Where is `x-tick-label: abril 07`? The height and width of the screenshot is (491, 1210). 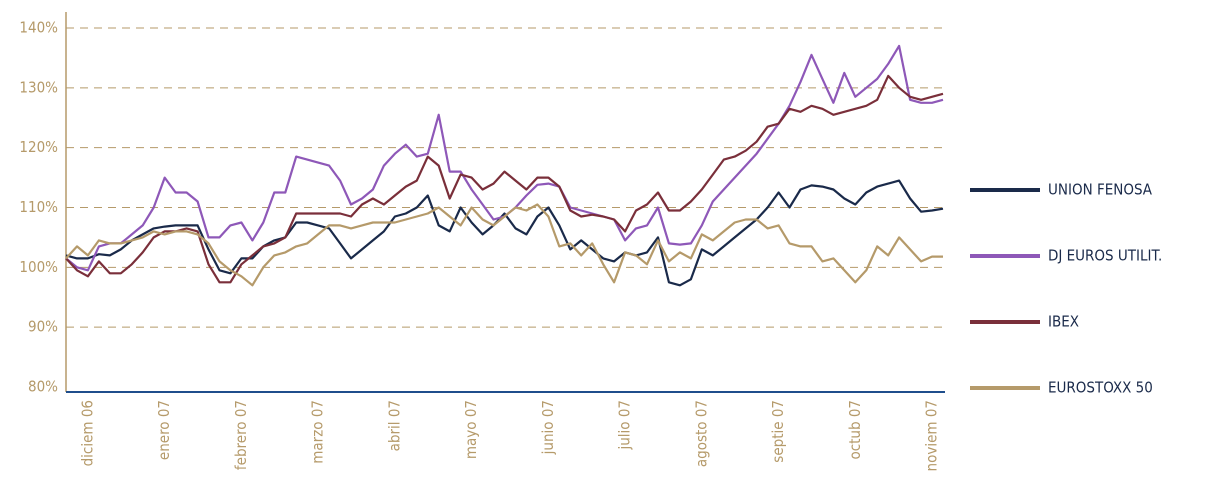 x-tick-label: abril 07 is located at coordinates (394, 425).